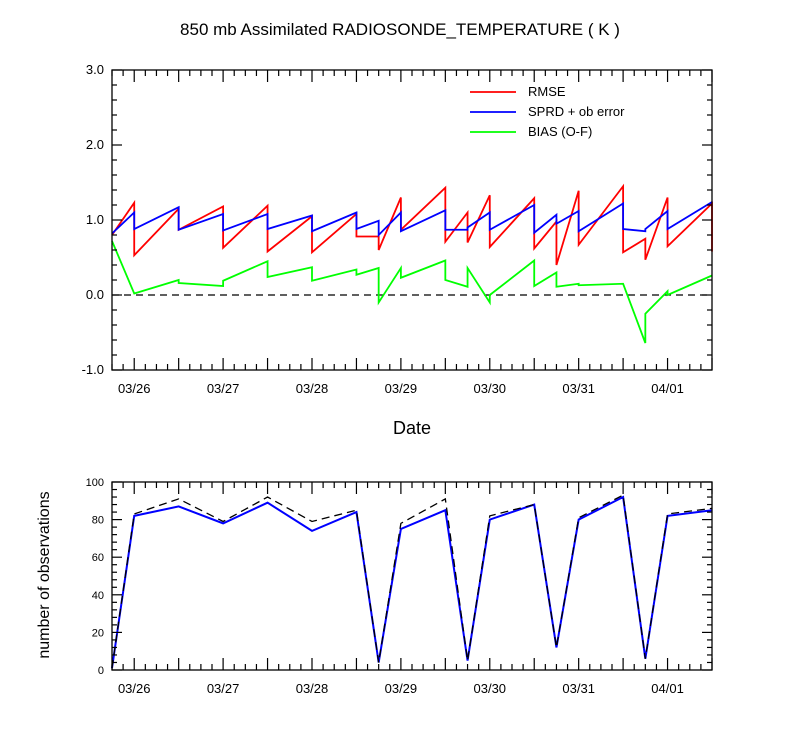  Describe the element at coordinates (547, 91) in the screenshot. I see `legend-label-0: RMSE` at that location.